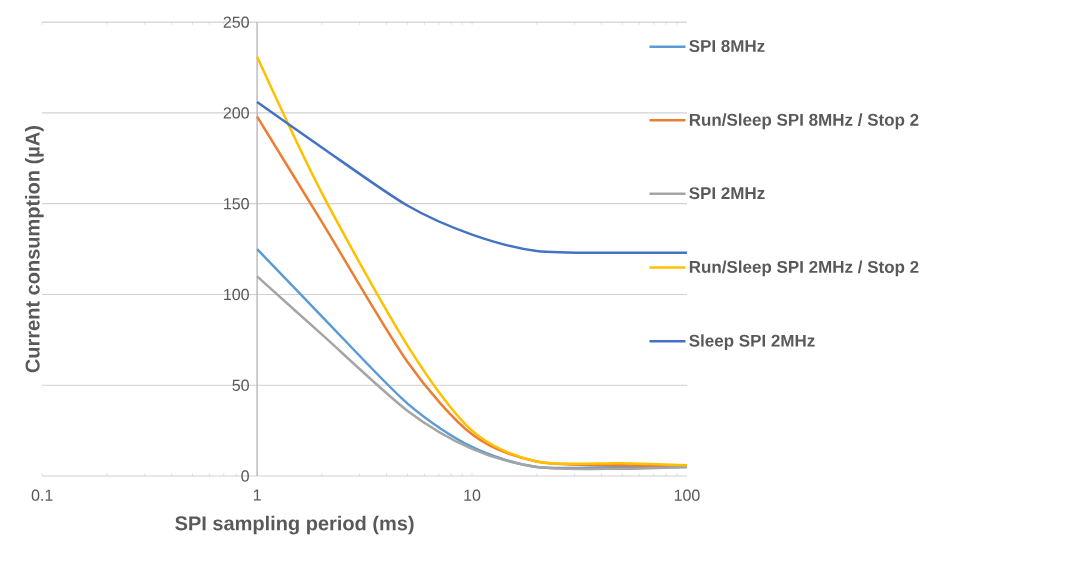 This screenshot has width=1078, height=561. What do you see at coordinates (236, 22) in the screenshot?
I see `y-tick-label: 250` at bounding box center [236, 22].